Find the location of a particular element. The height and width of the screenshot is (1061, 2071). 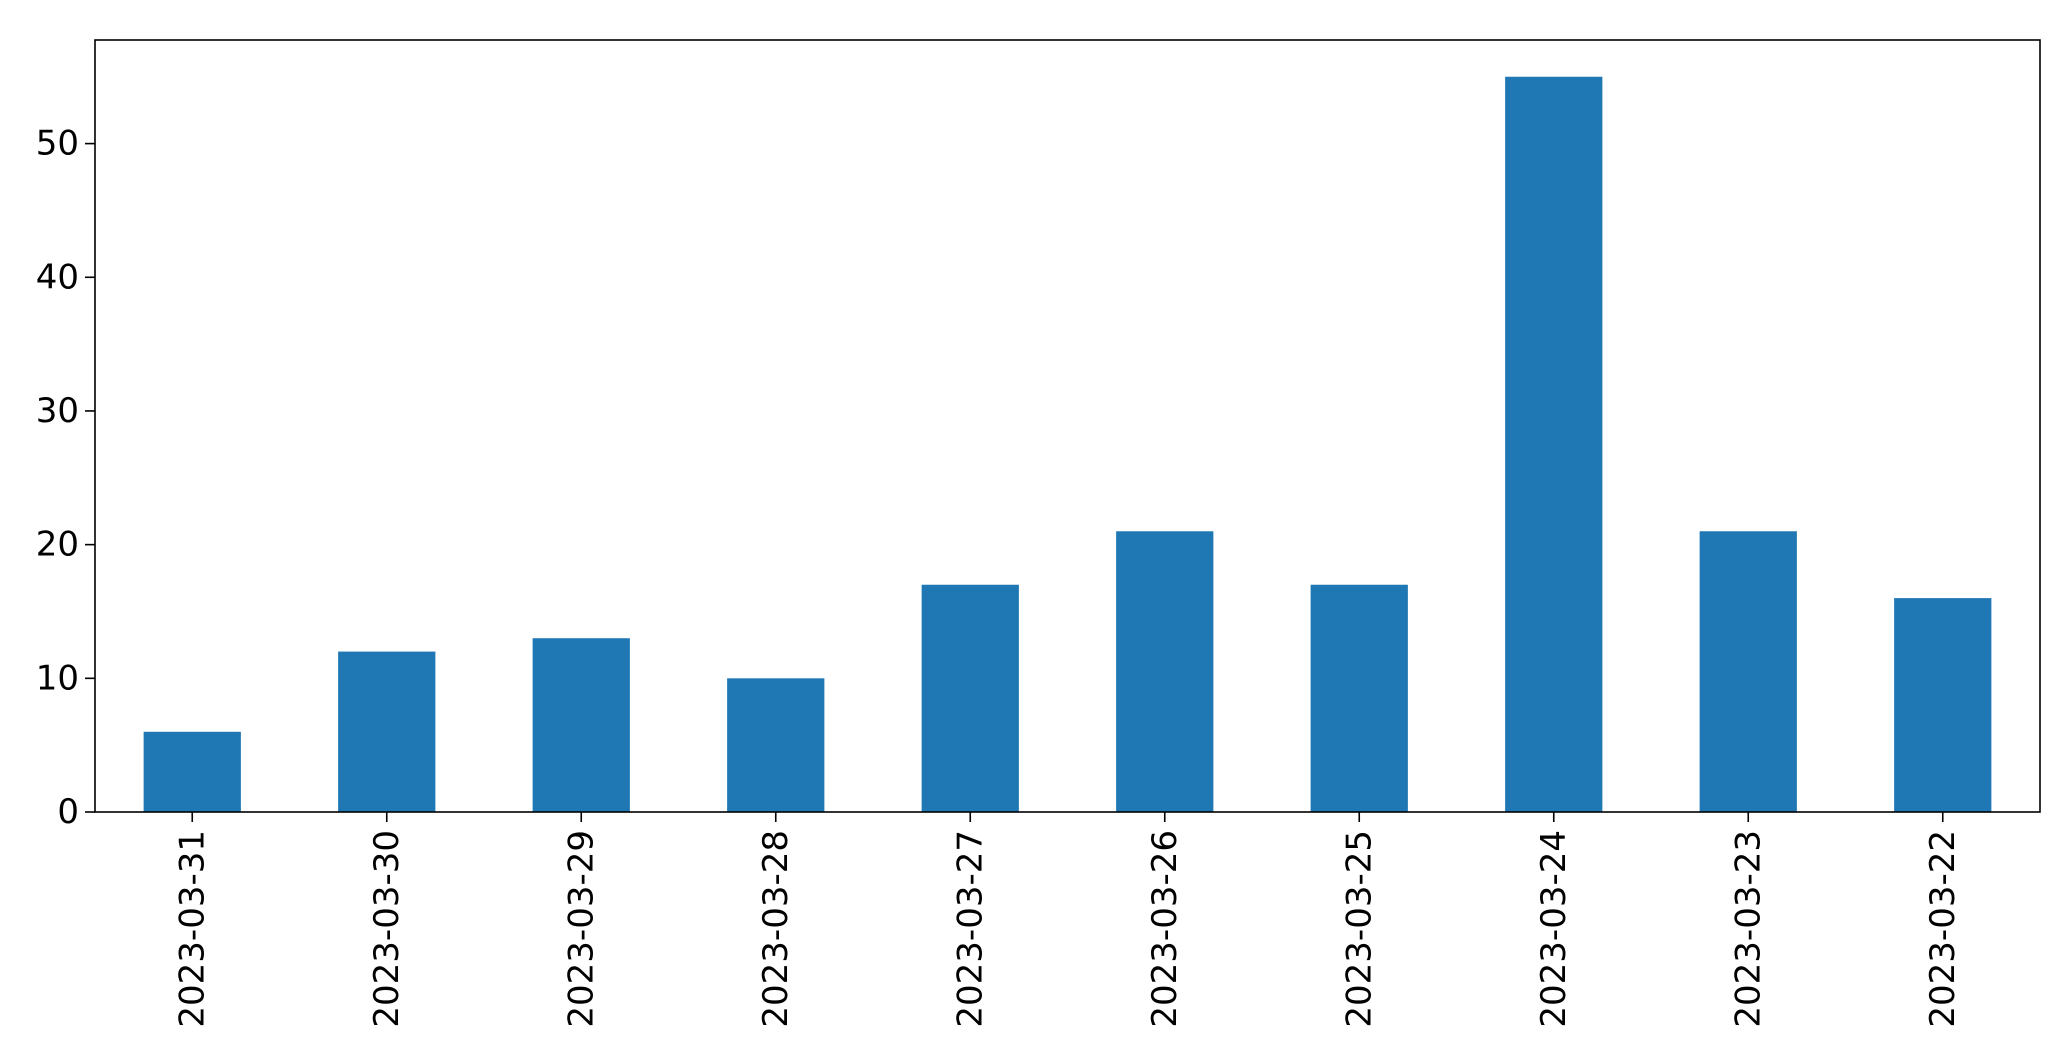

x-tick-label: 2023-03-25 is located at coordinates (1359, 929).